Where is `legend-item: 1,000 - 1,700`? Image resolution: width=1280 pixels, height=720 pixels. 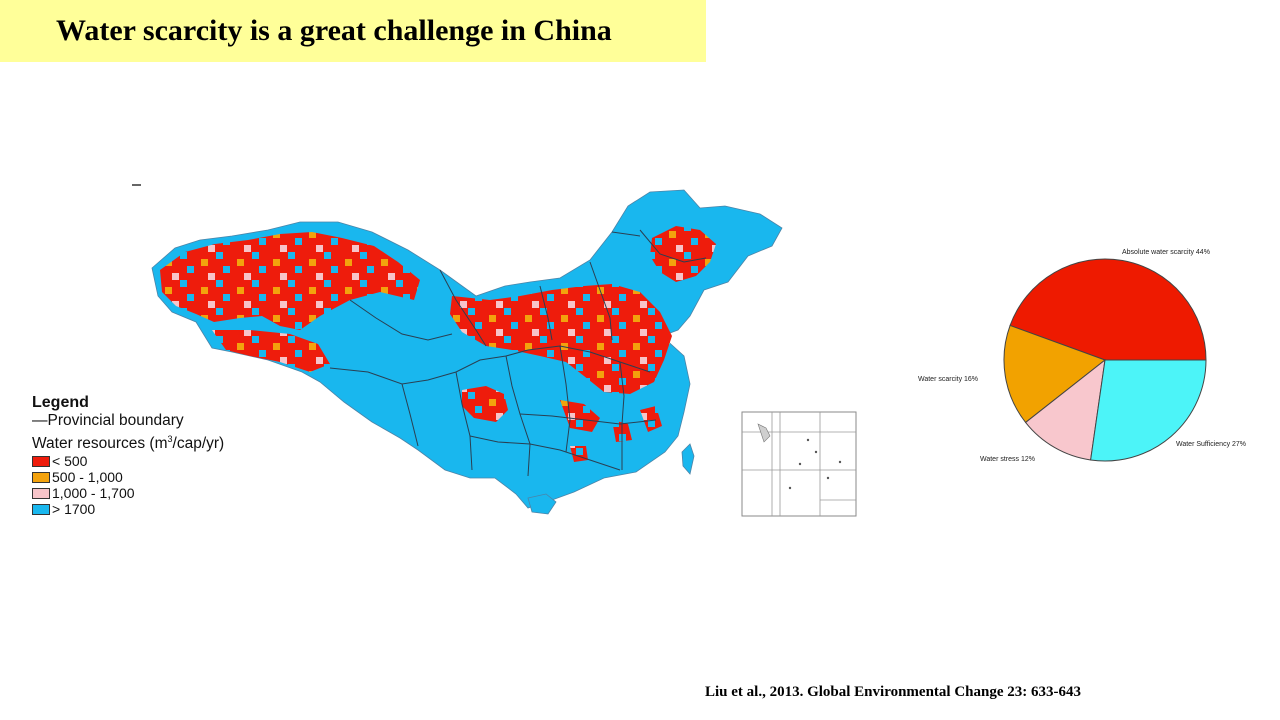
legend-item: 1,000 - 1,700 is located at coordinates (128, 493).